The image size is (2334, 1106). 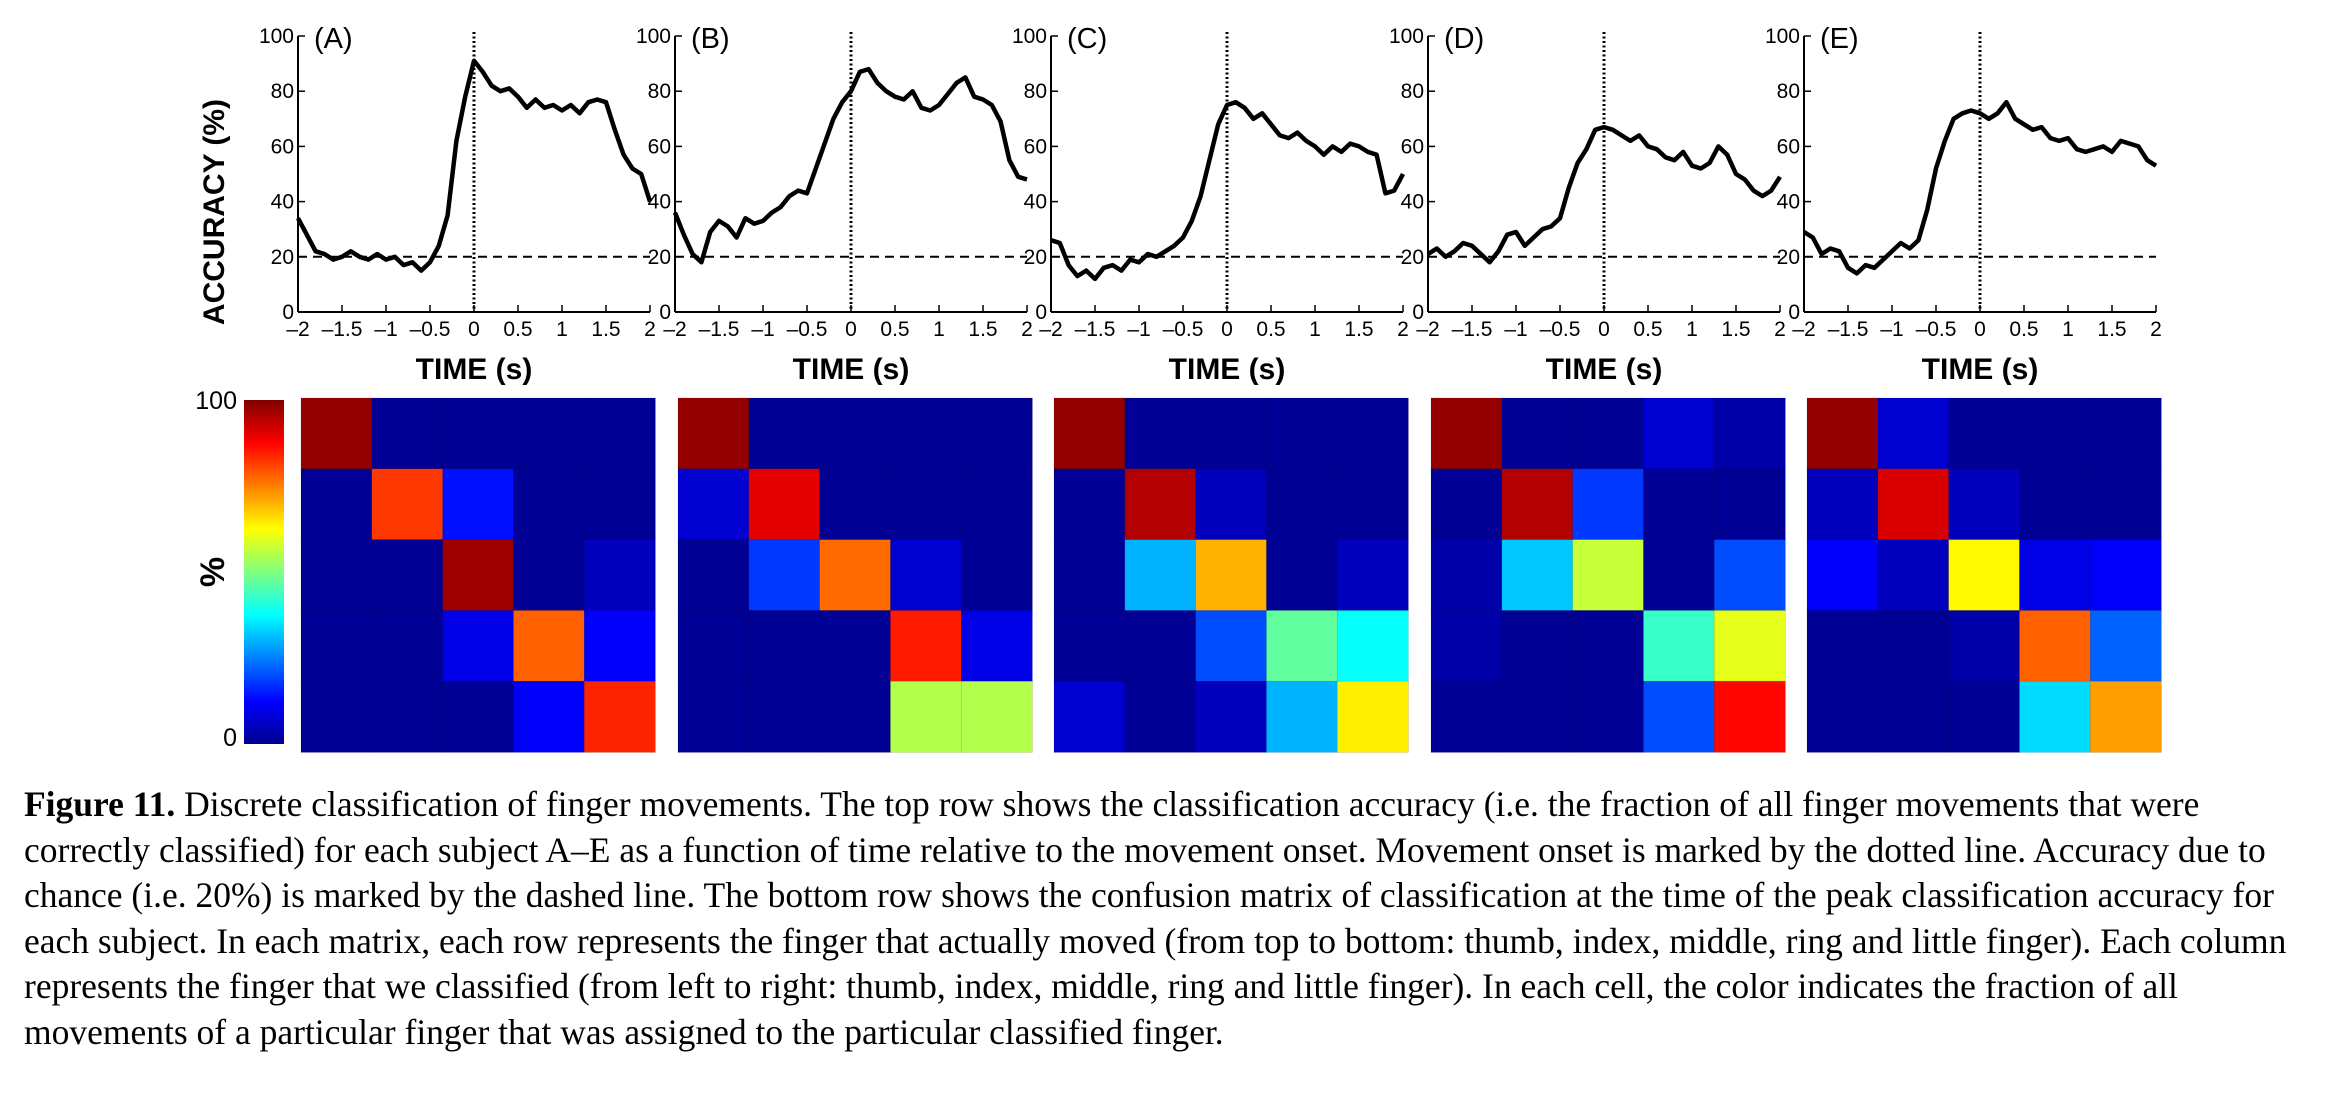 What do you see at coordinates (710, 39) in the screenshot?
I see `panel-label: (B)` at bounding box center [710, 39].